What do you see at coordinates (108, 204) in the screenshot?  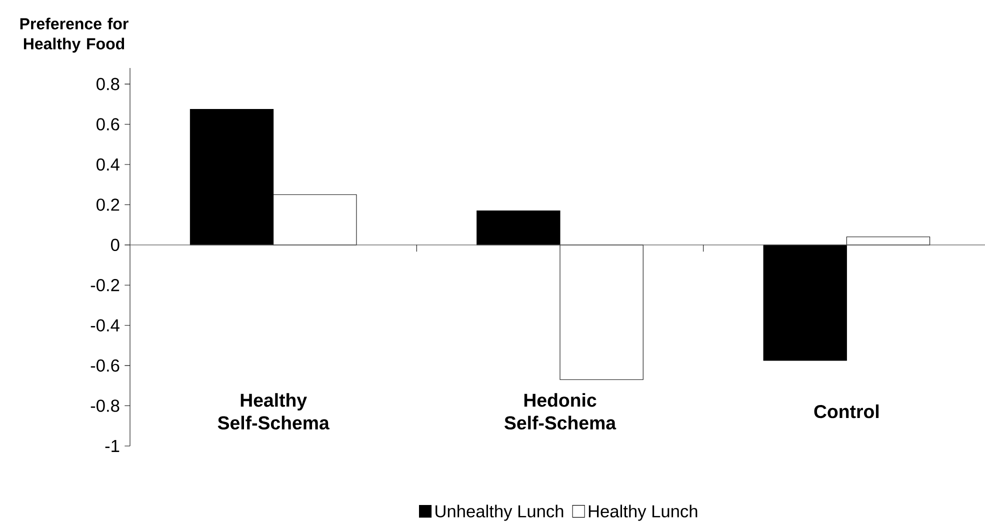 I see `y-tick-label: 0.2` at bounding box center [108, 204].